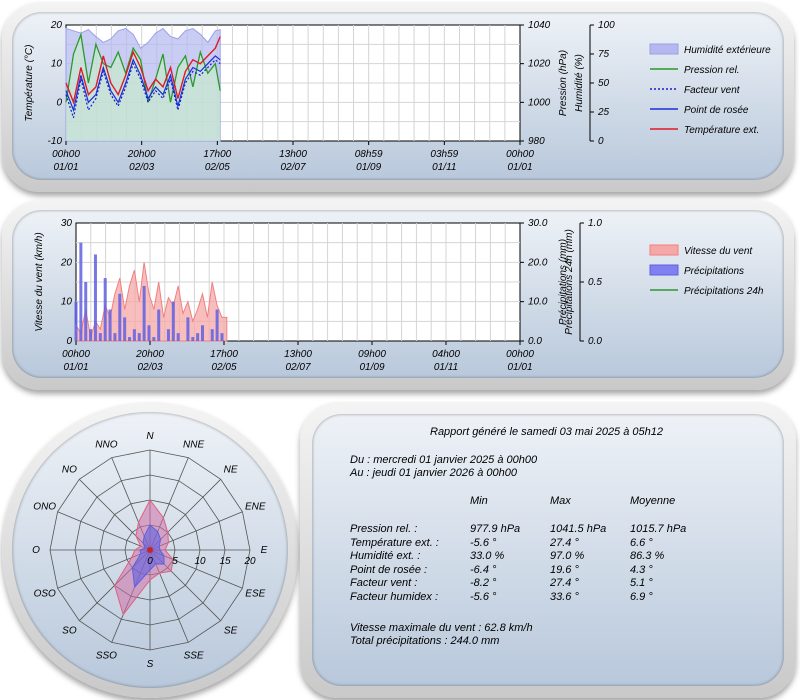  What do you see at coordinates (519, 367) in the screenshot?
I see `x-tick-label-date: 01/01` at bounding box center [519, 367].